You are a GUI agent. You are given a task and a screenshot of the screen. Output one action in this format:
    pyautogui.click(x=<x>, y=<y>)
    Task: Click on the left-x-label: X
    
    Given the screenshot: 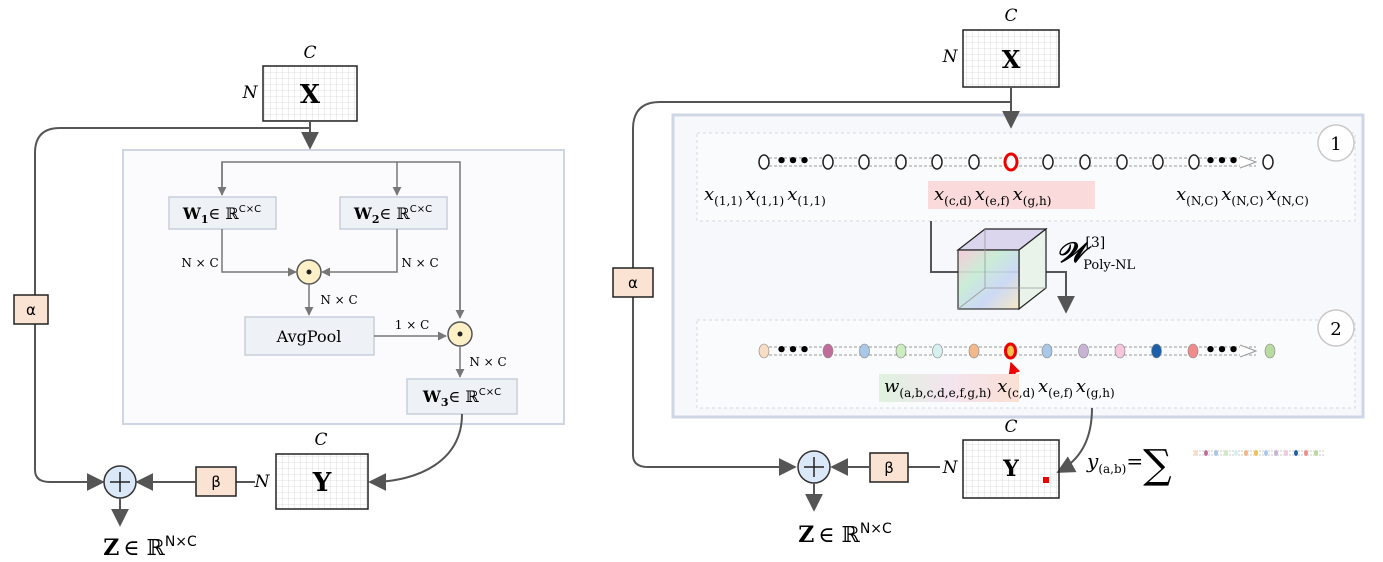 What is the action you would take?
    pyautogui.click(x=310, y=95)
    